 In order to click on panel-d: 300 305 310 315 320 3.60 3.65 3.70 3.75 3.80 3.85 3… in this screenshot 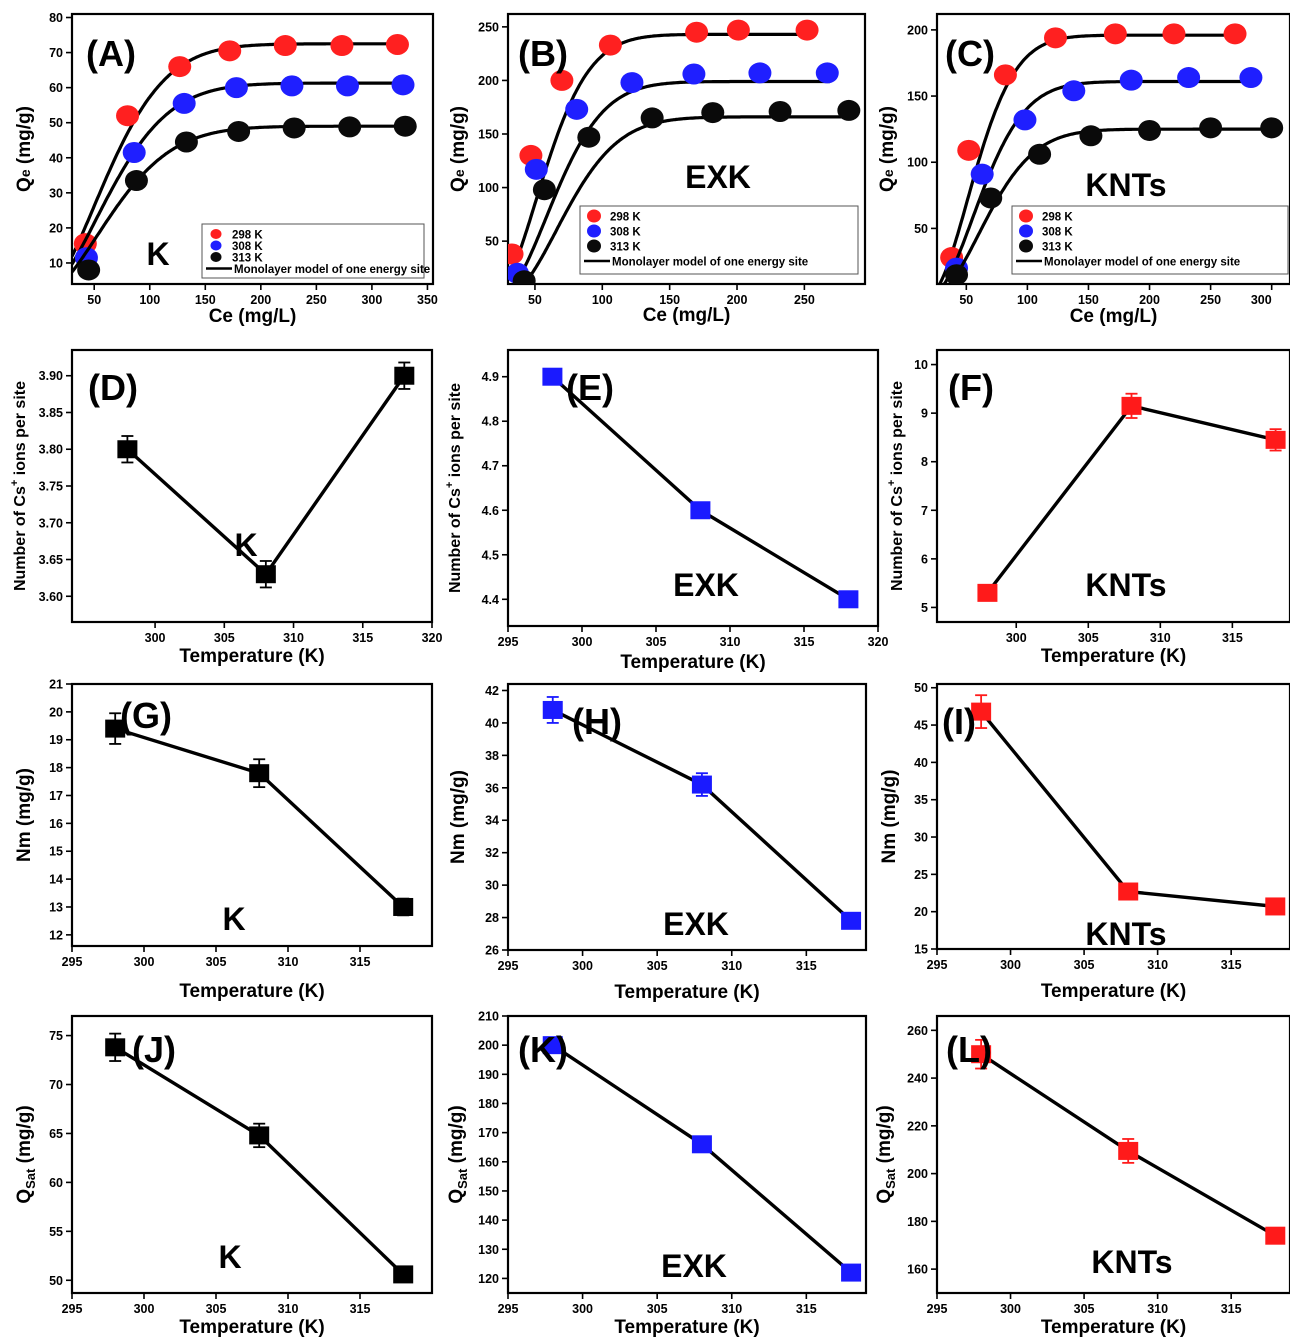, I will do `click(225, 507)`.